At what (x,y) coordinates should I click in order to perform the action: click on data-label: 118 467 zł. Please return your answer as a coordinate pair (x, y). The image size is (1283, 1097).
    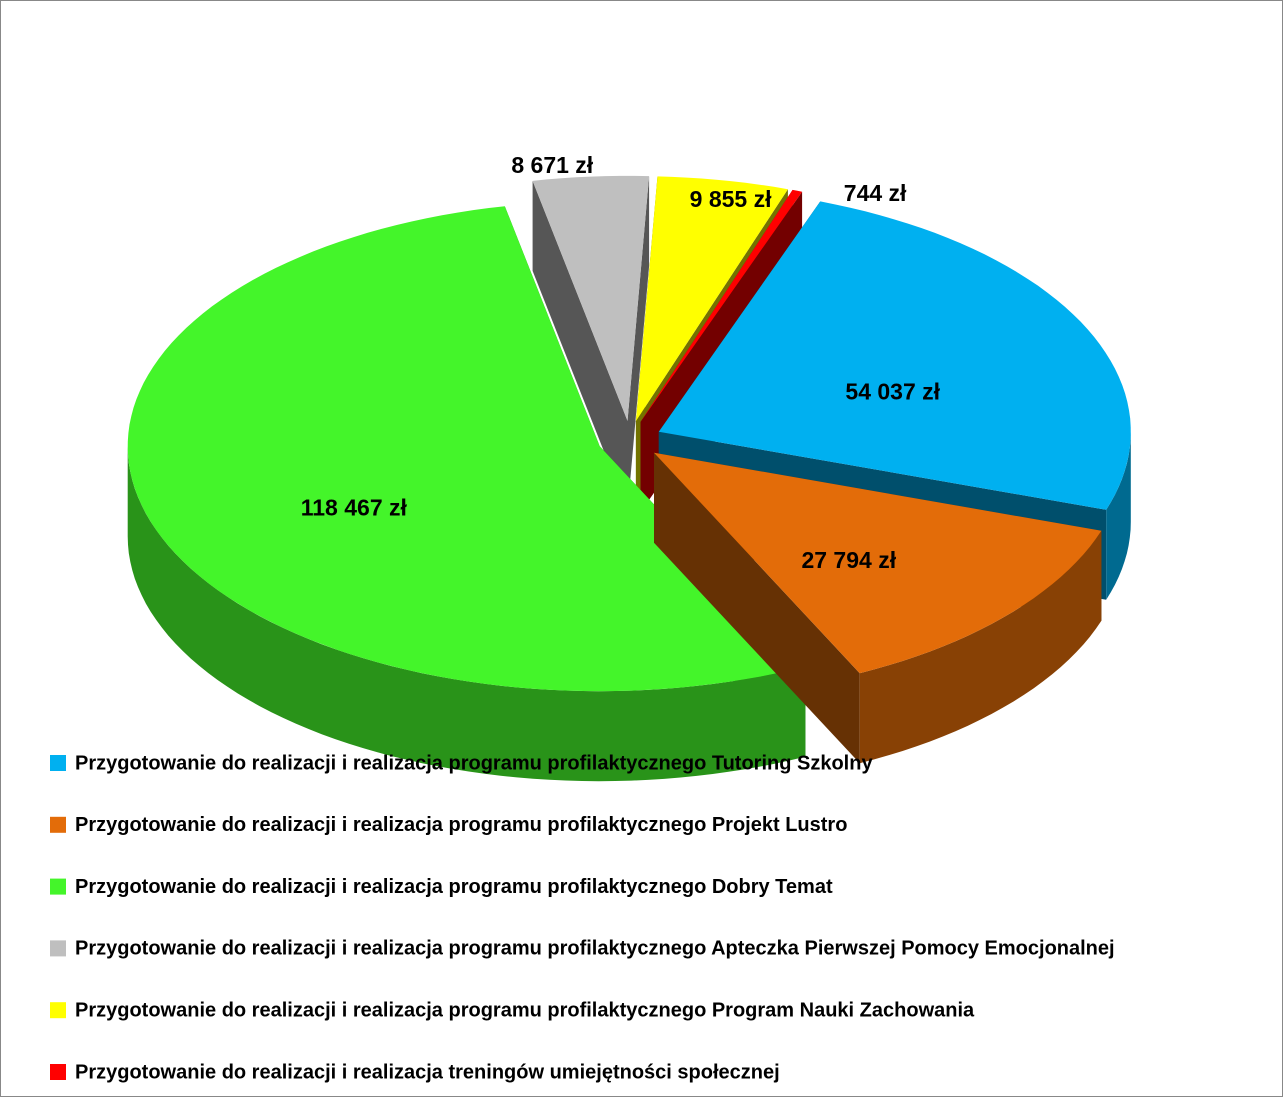
    Looking at the image, I should click on (354, 507).